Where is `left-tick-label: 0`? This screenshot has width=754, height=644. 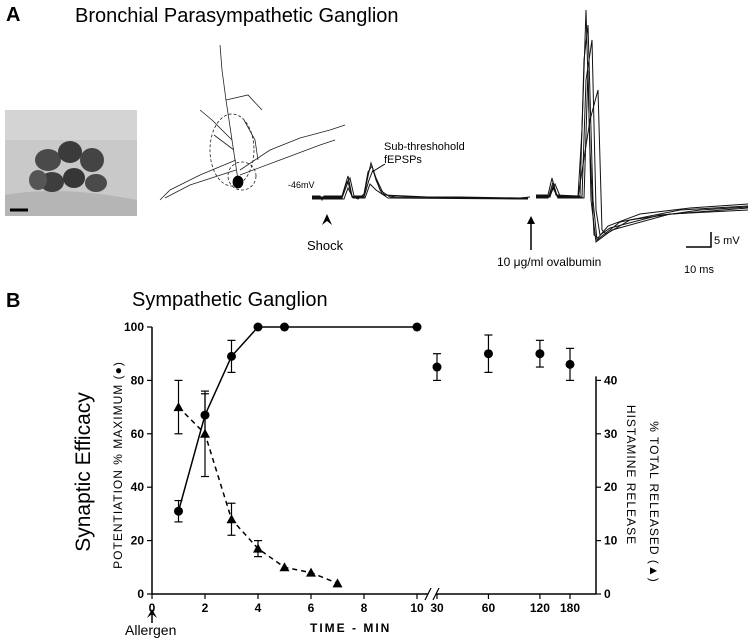 left-tick-label: 0 is located at coordinates (140, 594).